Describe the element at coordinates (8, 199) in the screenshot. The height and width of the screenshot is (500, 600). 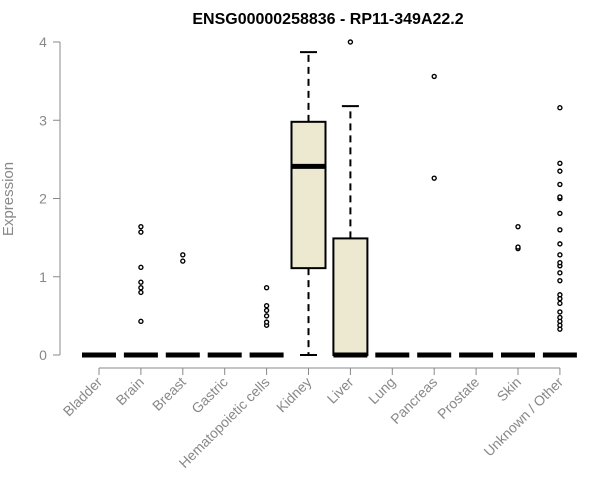
I see `y-axis-label: Expression` at that location.